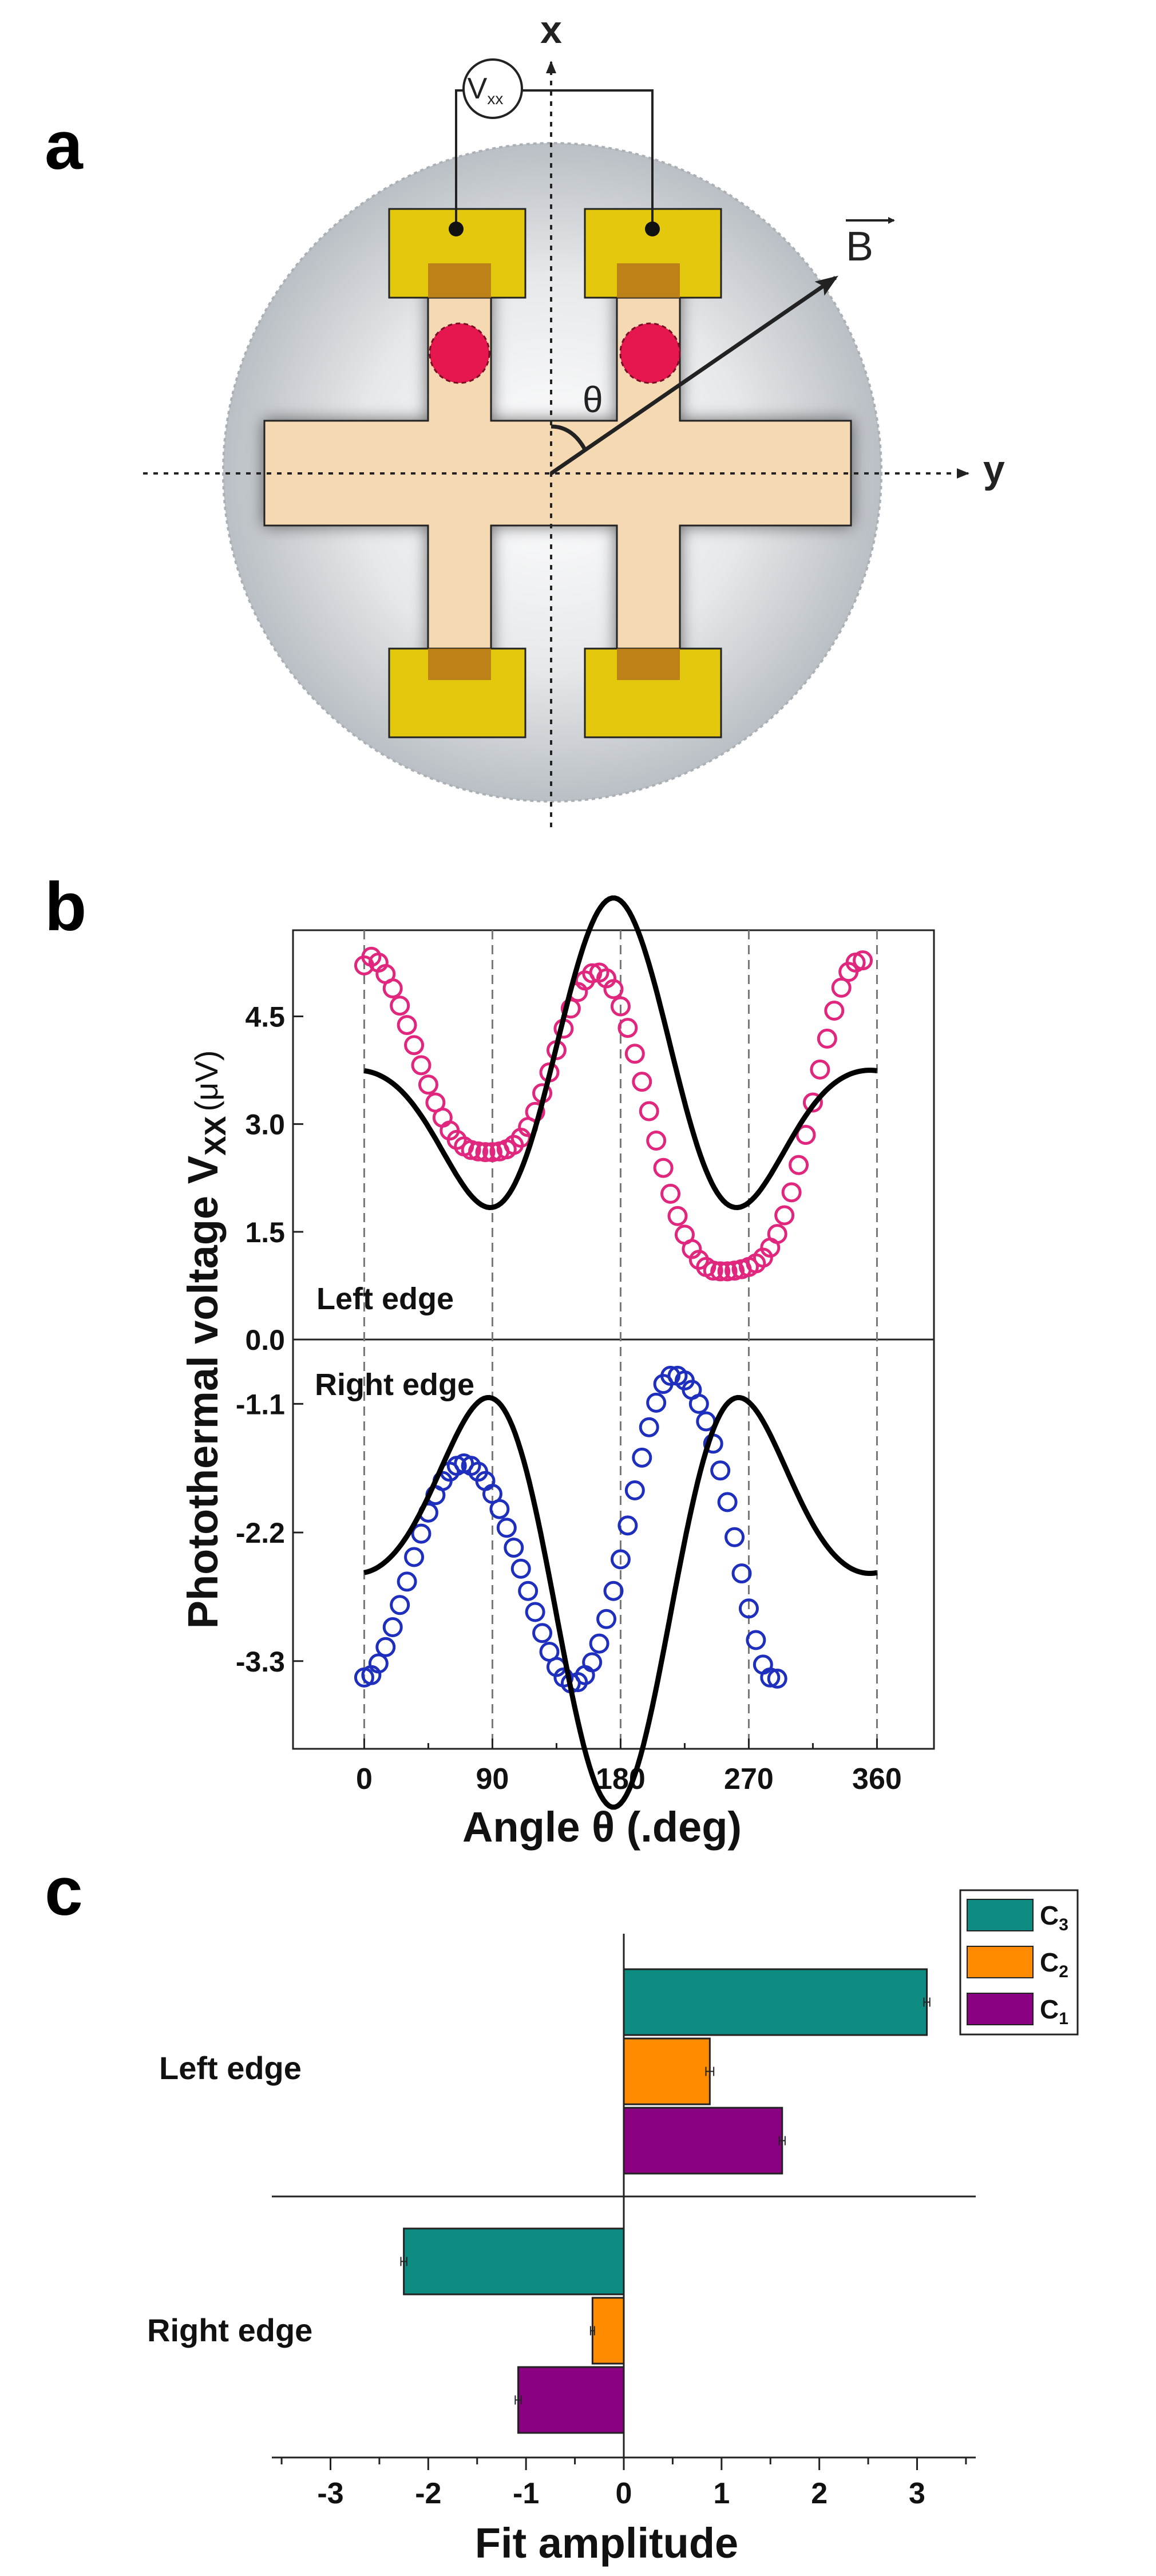 The height and width of the screenshot is (2576, 1156). I want to click on plot-c-x-tick-label: -1, so click(526, 2493).